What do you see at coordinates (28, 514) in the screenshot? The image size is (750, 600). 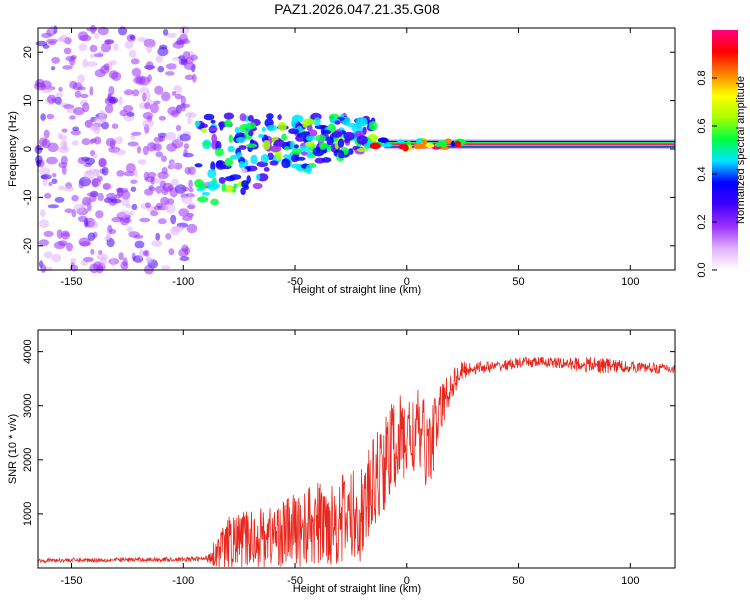 I see `snr-y-tick-label: 1000` at bounding box center [28, 514].